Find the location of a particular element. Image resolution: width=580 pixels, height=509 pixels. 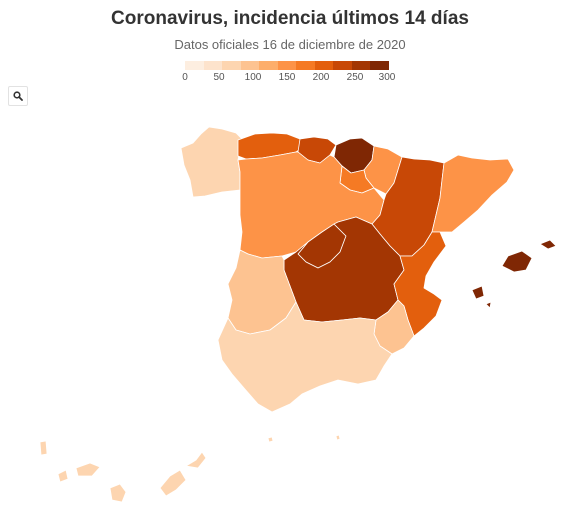

legend-tick-label: 150 is located at coordinates (287, 77).